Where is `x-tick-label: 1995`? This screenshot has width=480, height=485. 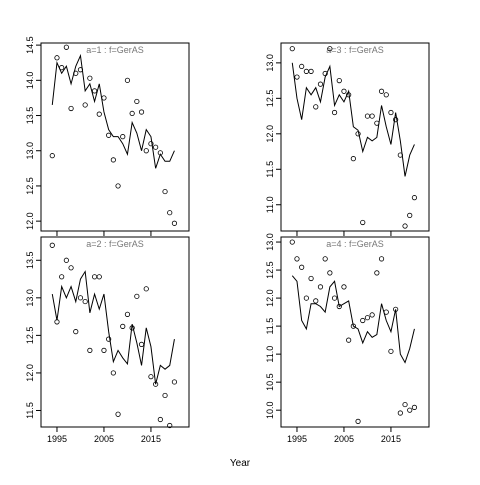 x-tick-label: 1995 is located at coordinates (297, 439).